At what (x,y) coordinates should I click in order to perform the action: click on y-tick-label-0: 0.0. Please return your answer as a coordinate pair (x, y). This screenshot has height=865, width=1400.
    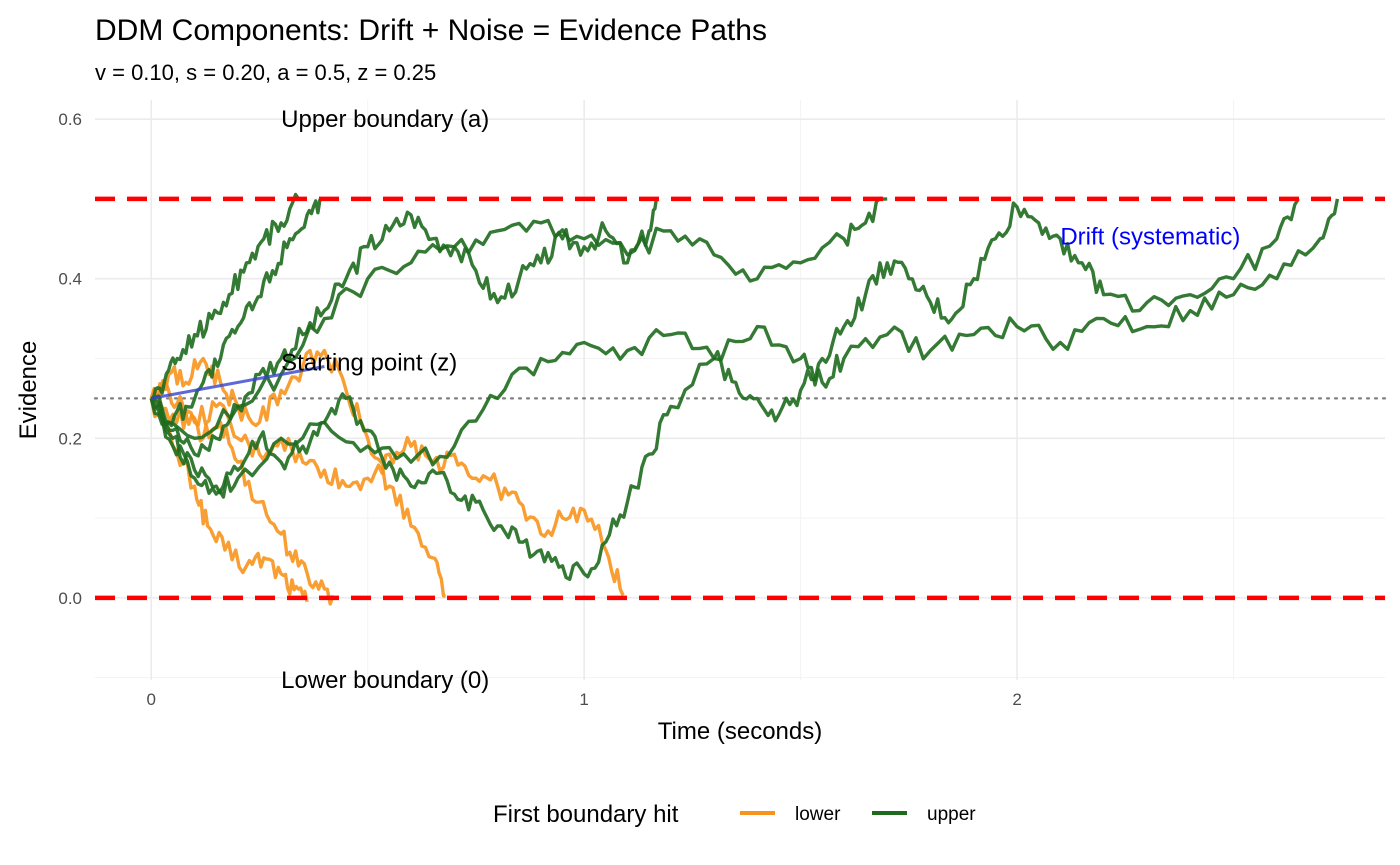
    Looking at the image, I should click on (70, 598).